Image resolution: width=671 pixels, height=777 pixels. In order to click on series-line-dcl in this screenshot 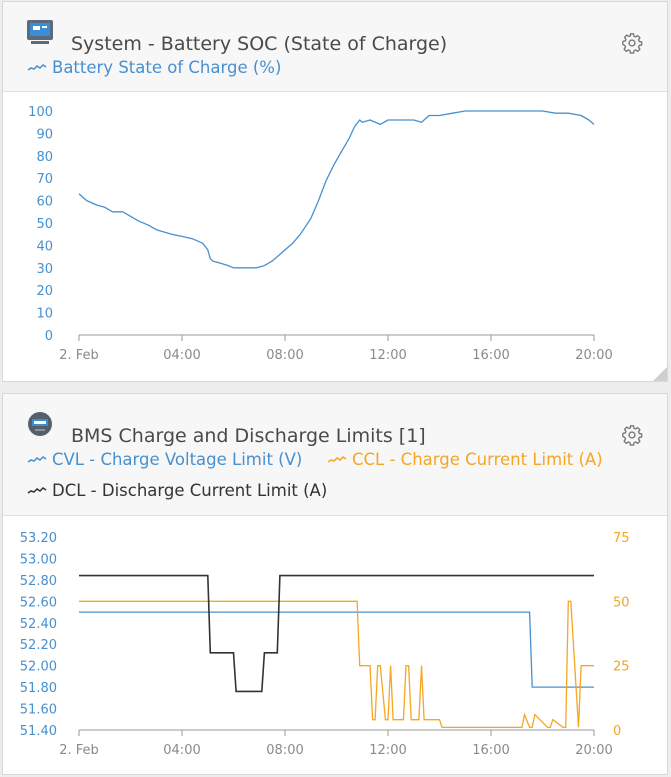, I will do `click(336, 633)`.